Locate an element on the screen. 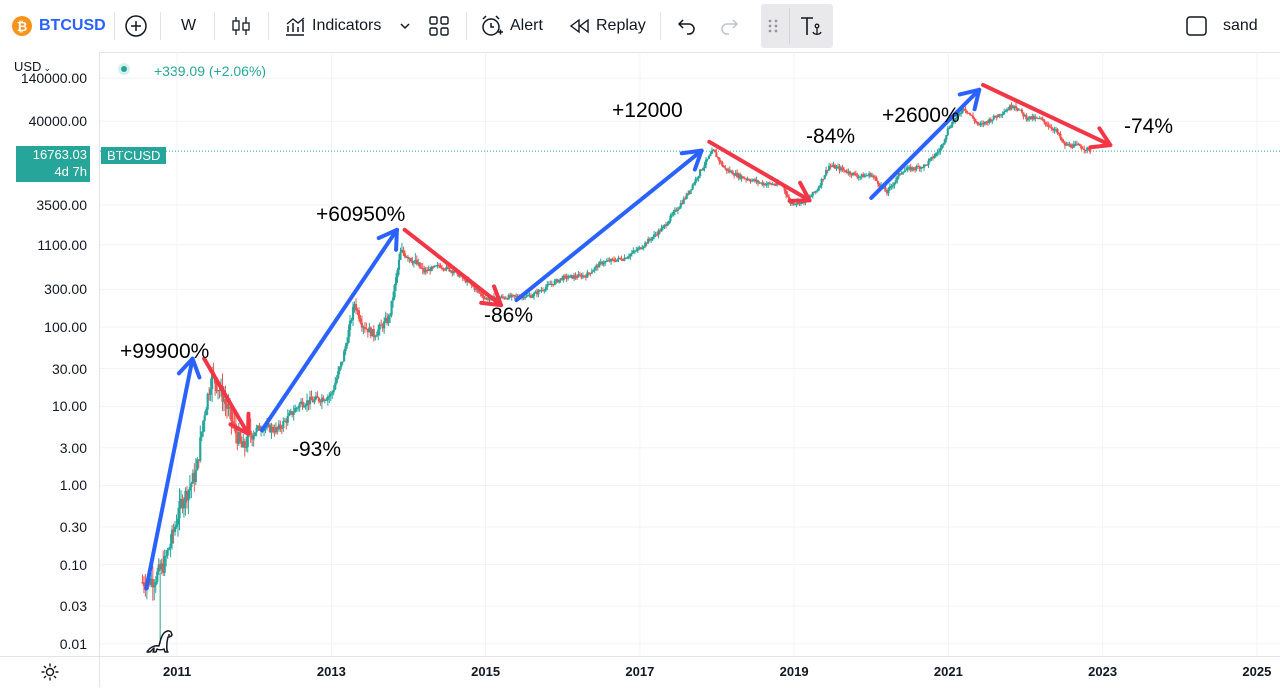 The image size is (1280, 688). settings-button is located at coordinates (50, 672).